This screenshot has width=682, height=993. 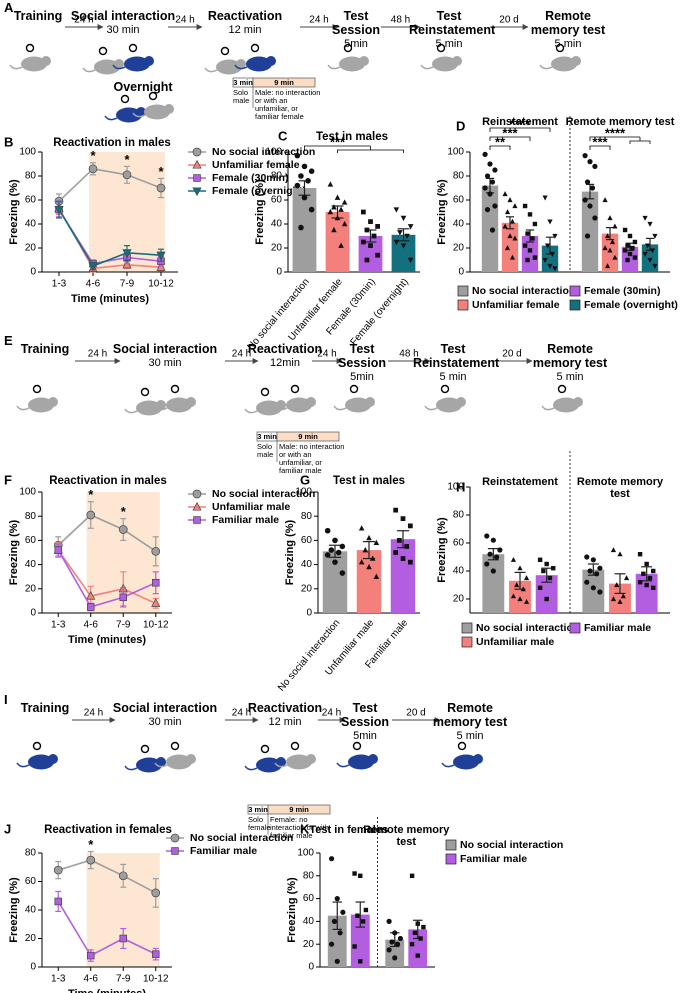 What do you see at coordinates (8, 479) in the screenshot?
I see `panel-letter: F` at bounding box center [8, 479].